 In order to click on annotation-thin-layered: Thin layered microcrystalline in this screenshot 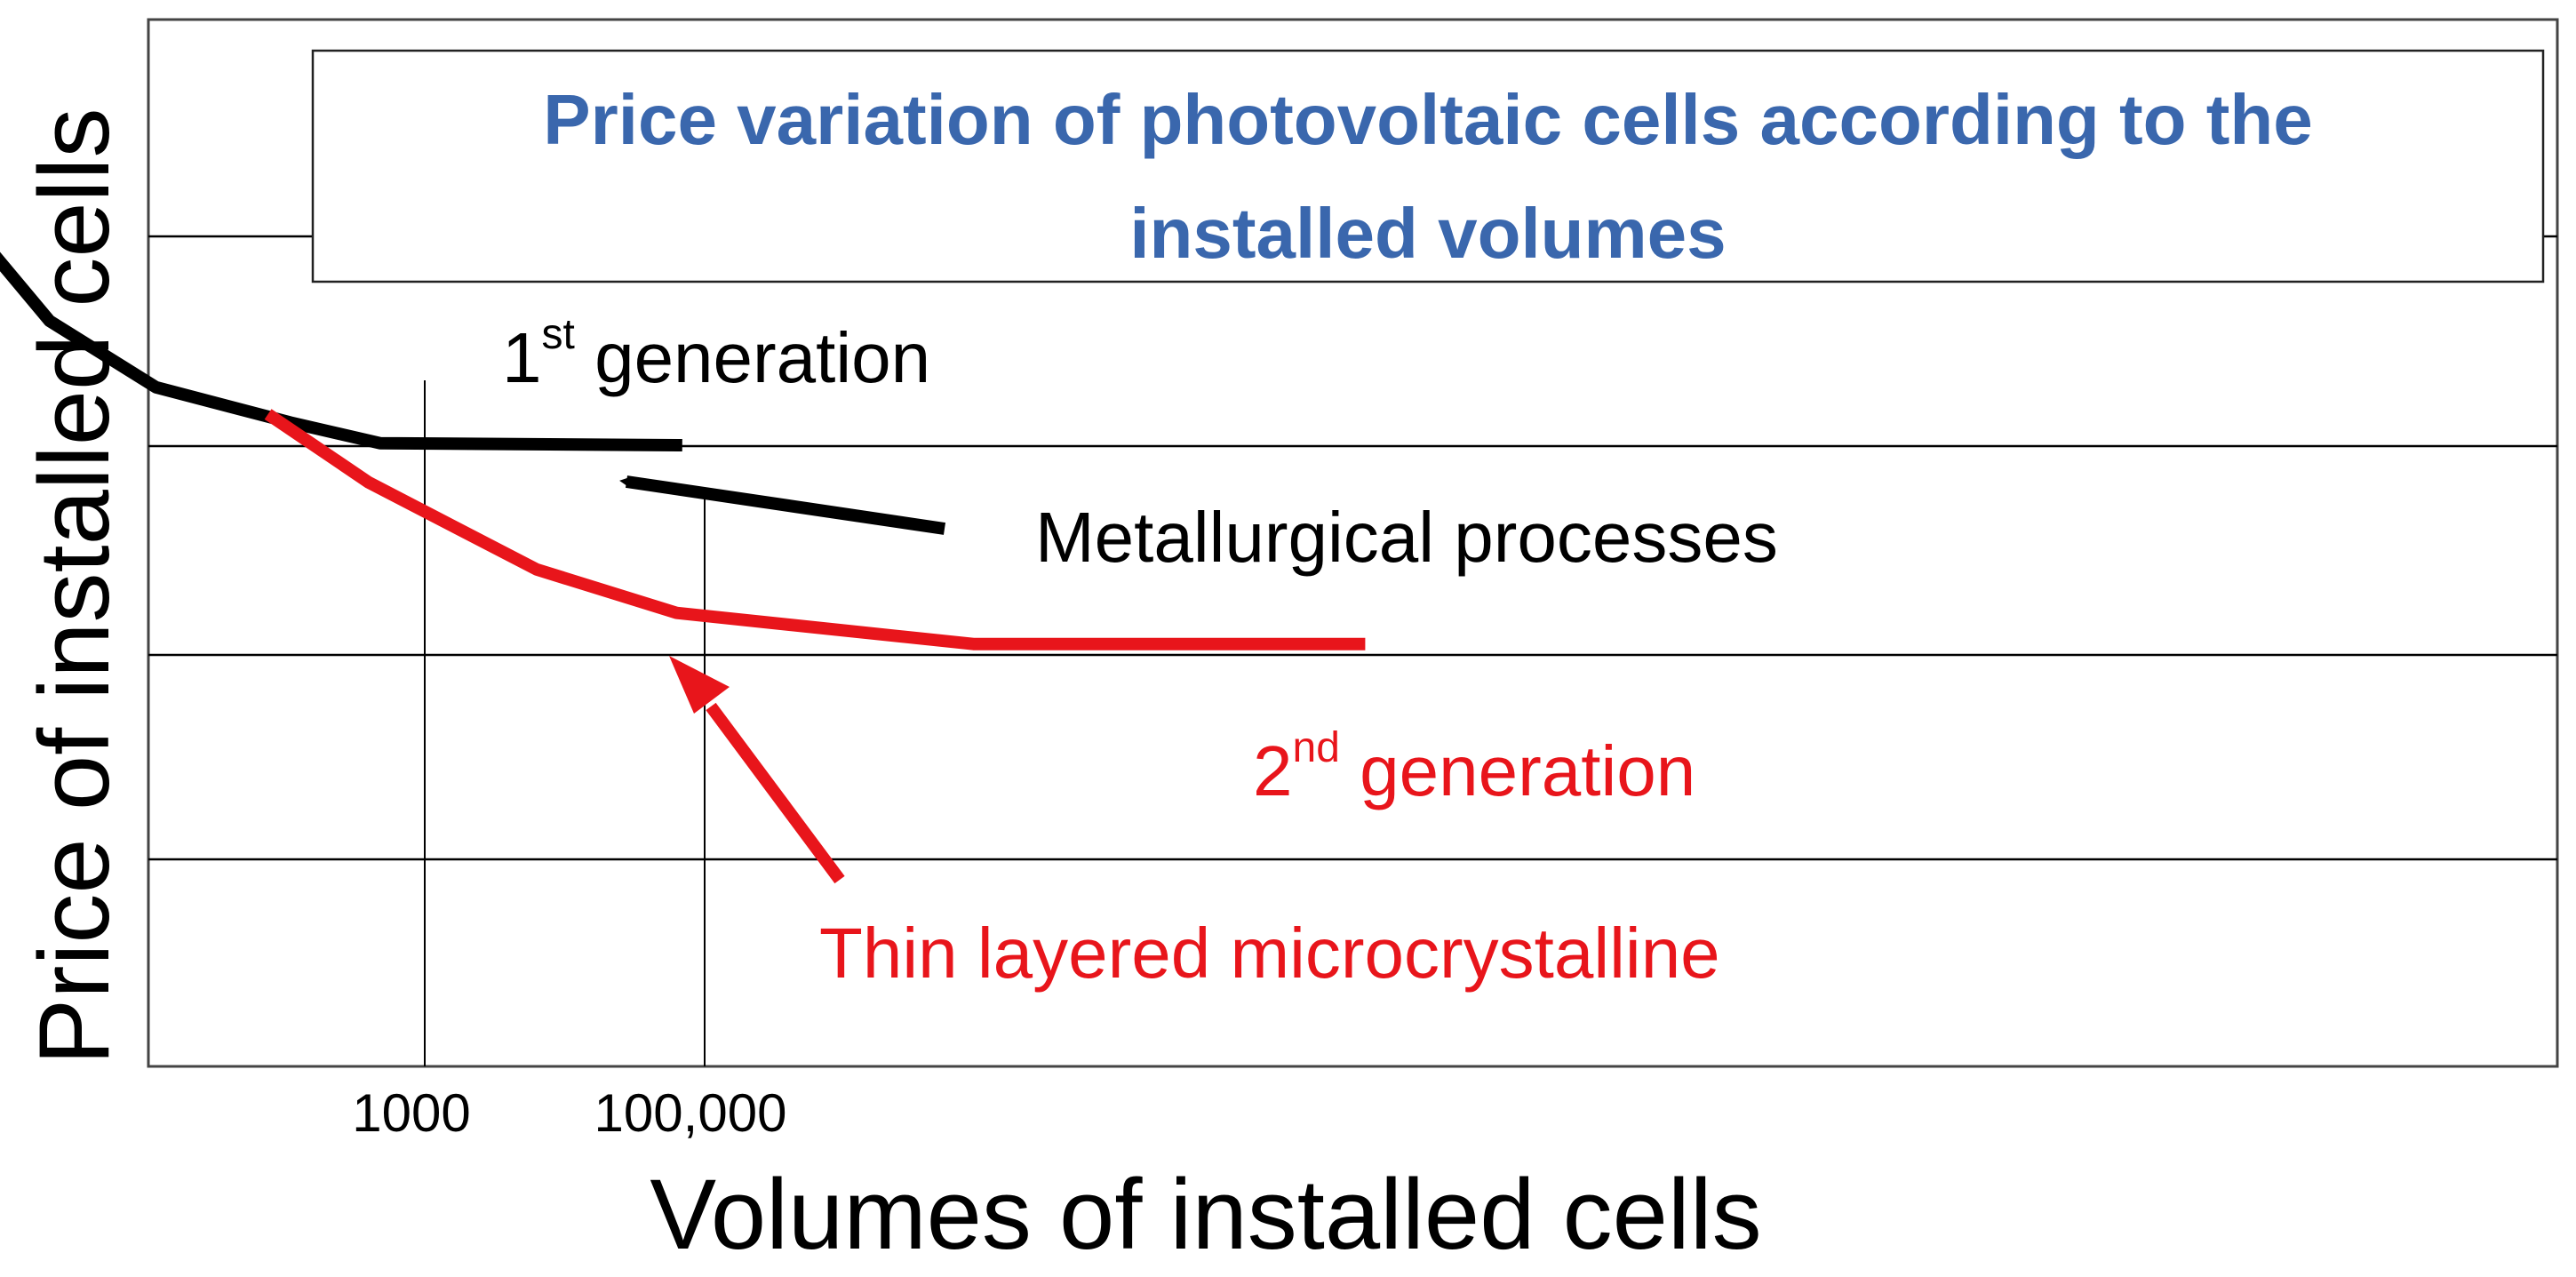, I will do `click(1269, 953)`.